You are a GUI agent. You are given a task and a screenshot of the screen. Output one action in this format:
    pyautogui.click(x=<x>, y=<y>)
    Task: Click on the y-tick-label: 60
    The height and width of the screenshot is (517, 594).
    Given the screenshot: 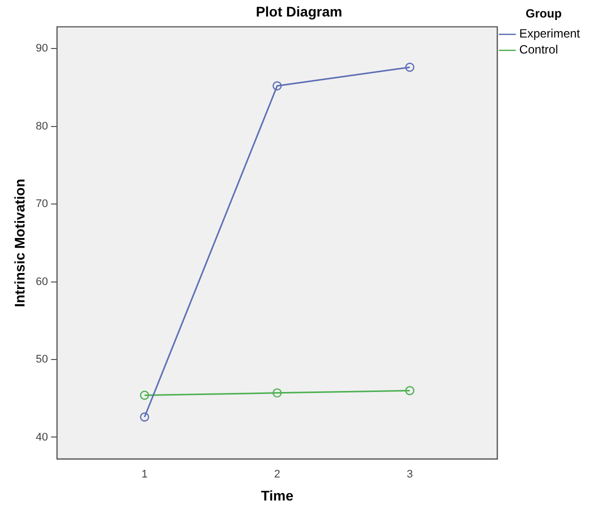 What is the action you would take?
    pyautogui.click(x=42, y=282)
    